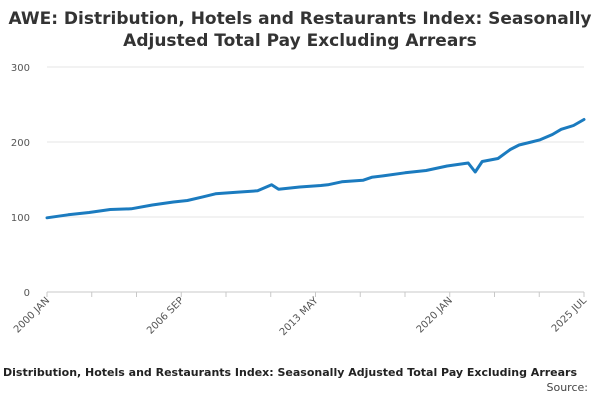 This screenshot has width=600, height=400. Describe the element at coordinates (165, 315) in the screenshot. I see `x-tick-label: 2006 SEP` at that location.